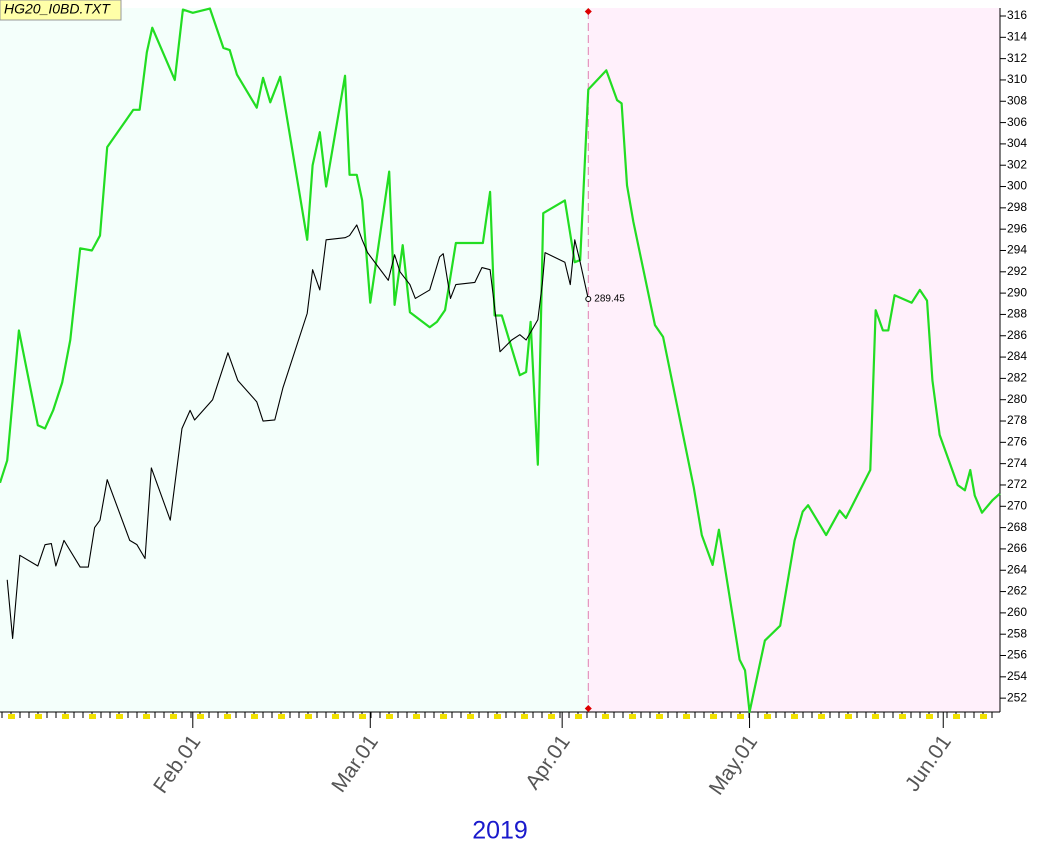 The width and height of the screenshot is (1063, 849). I want to click on y-tick-label: 258, so click(1017, 633).